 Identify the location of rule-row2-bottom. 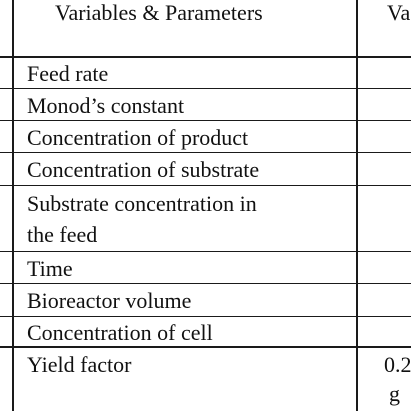
(205, 120).